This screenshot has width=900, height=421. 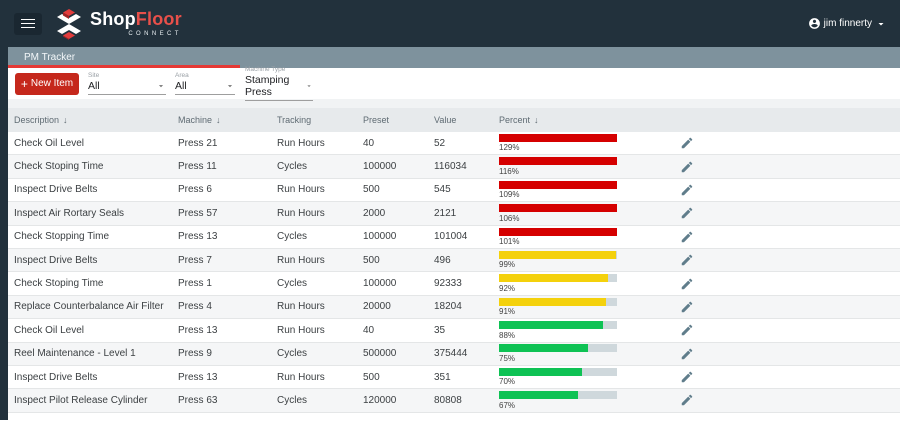 I want to click on cell-percent: 116%, so click(x=589, y=166).